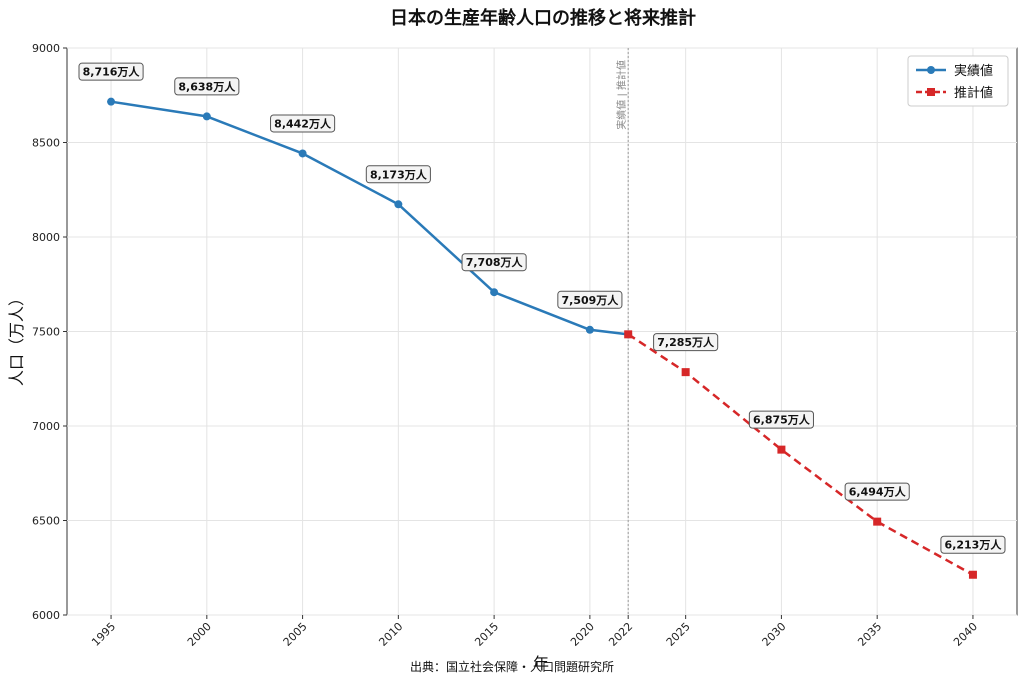 Image resolution: width=1024 pixels, height=682 pixels. I want to click on y-tick-label: 7500, so click(46, 332).